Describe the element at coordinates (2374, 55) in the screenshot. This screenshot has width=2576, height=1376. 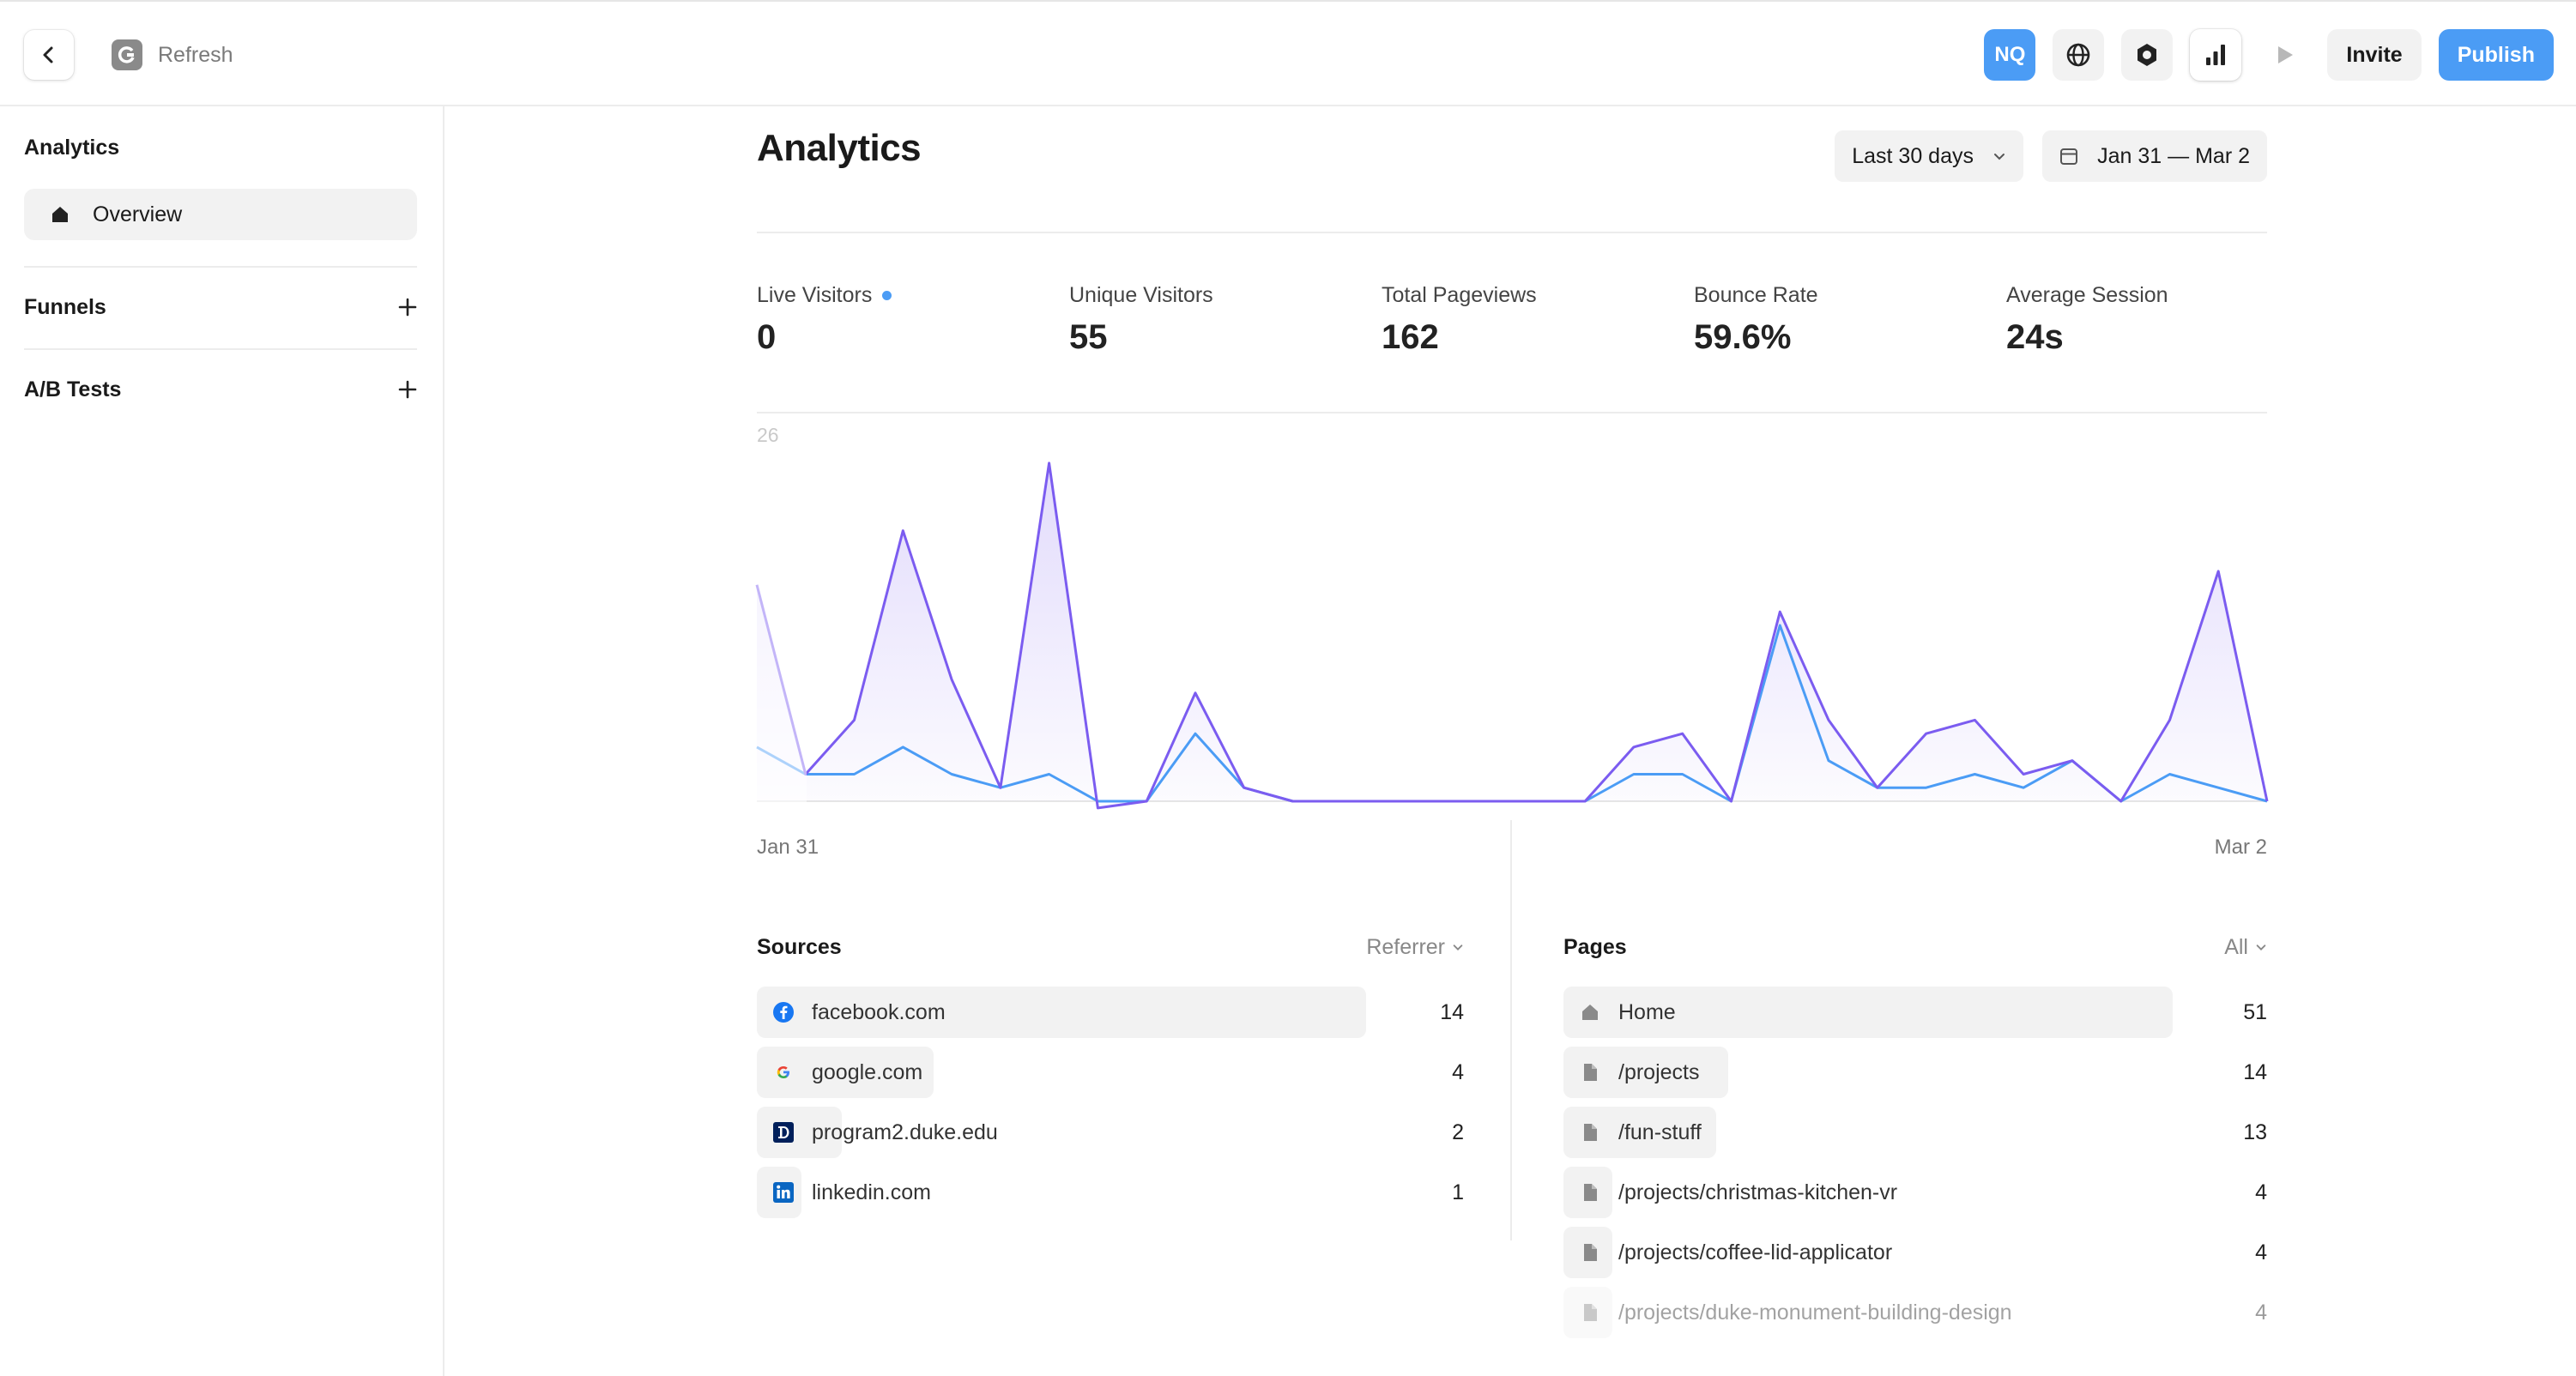
I see `invite-button: Invite` at that location.